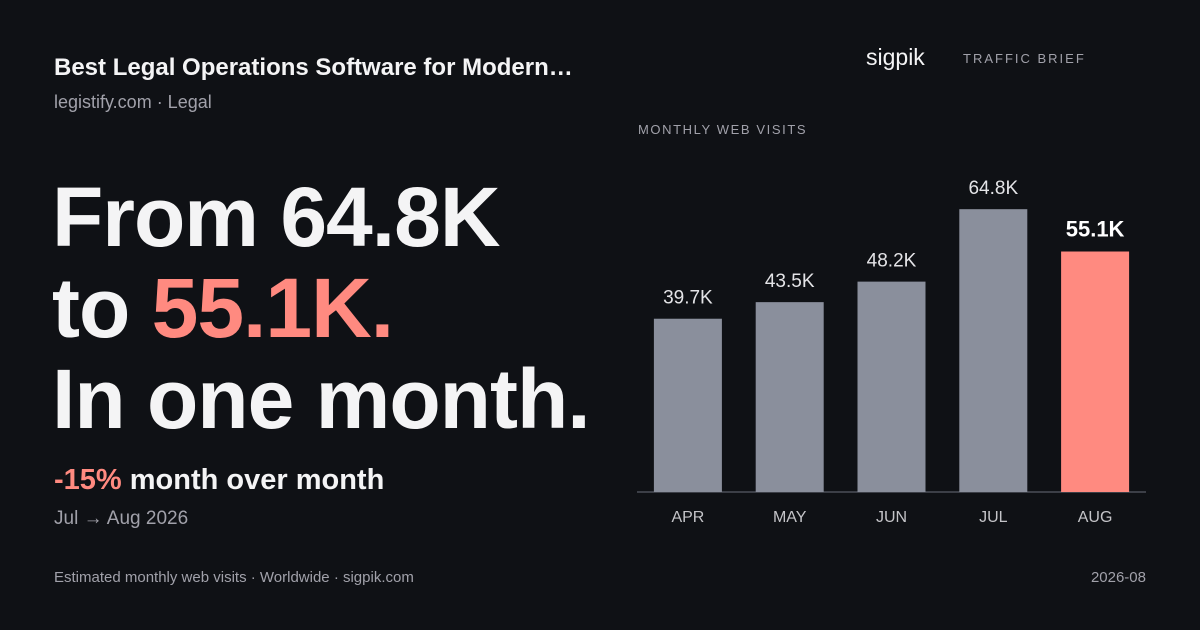  Describe the element at coordinates (276, 217) in the screenshot. I see `headline-line-1: From 64.8K` at that location.